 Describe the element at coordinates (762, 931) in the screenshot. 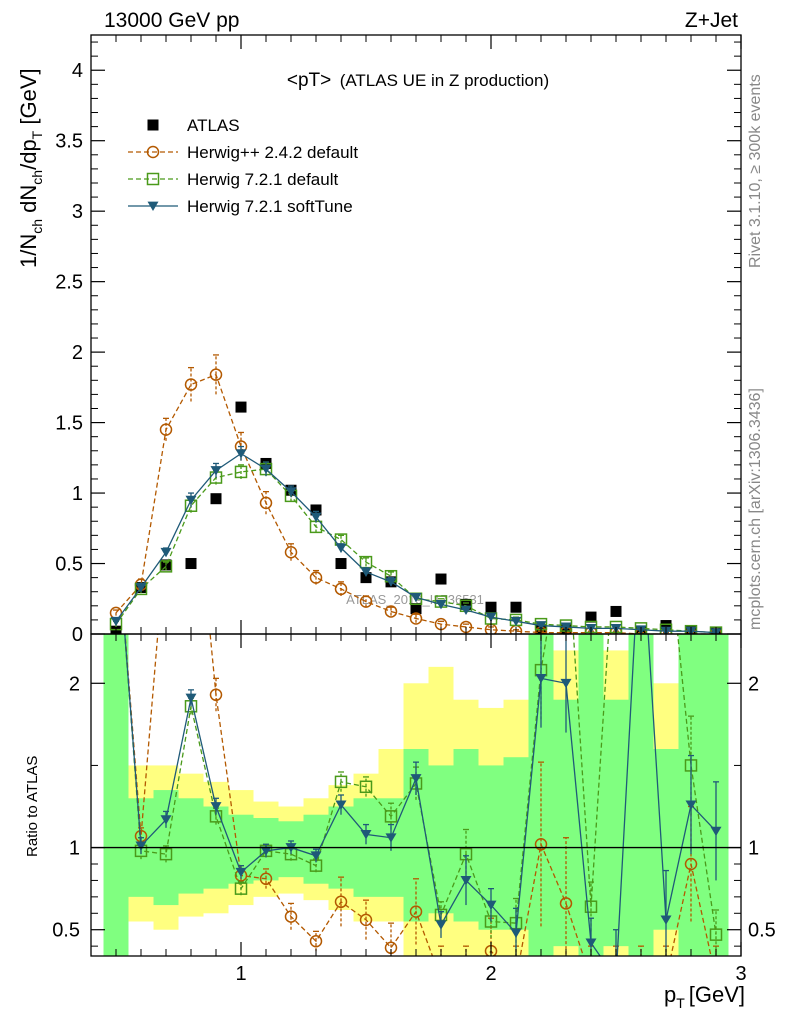

I see `ratio-y-tick-label-right-0: 0.5` at that location.